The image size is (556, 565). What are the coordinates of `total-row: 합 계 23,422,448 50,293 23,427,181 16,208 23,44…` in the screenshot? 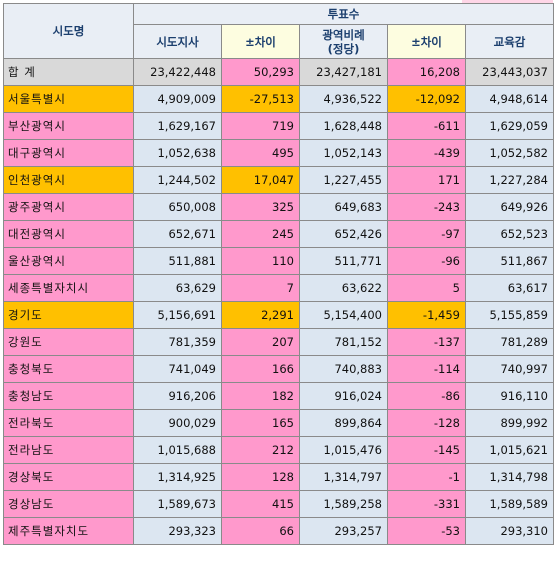 It's located at (278, 72).